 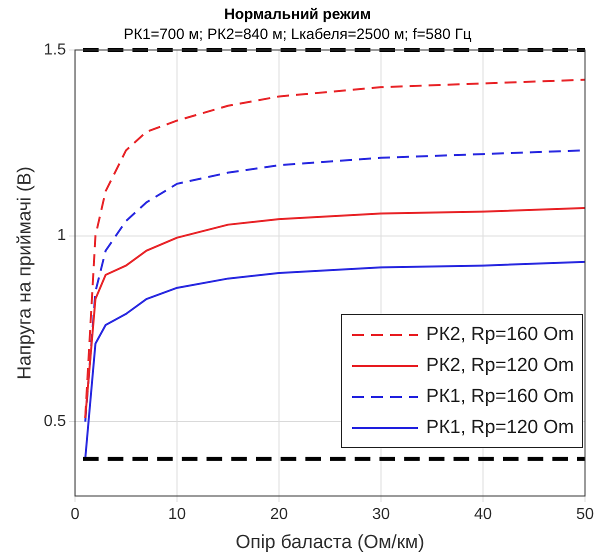 I want to click on legend-label: РК1, Rp=120 Om, so click(x=500, y=427).